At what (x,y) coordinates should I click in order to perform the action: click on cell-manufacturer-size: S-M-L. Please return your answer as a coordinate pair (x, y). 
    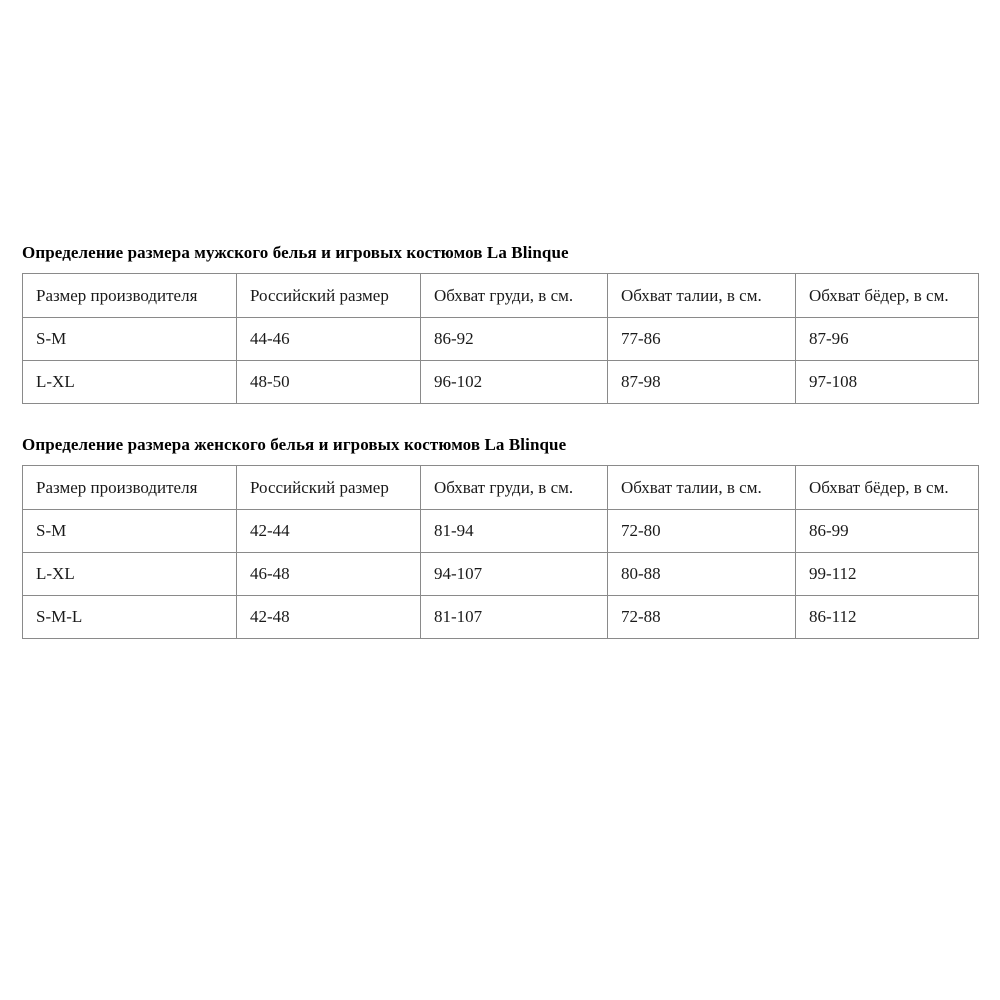
    Looking at the image, I should click on (129, 617).